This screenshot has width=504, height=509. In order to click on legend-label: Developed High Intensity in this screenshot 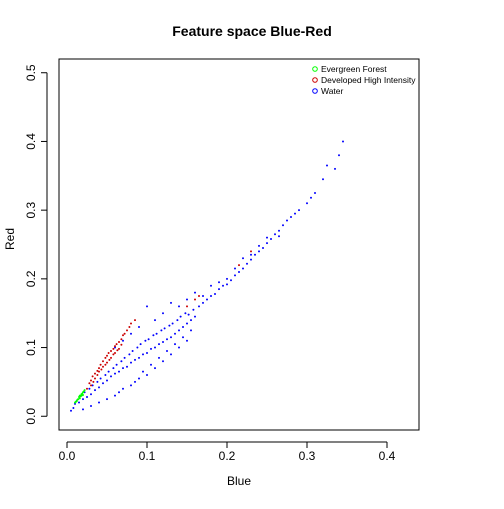, I will do `click(368, 80)`.